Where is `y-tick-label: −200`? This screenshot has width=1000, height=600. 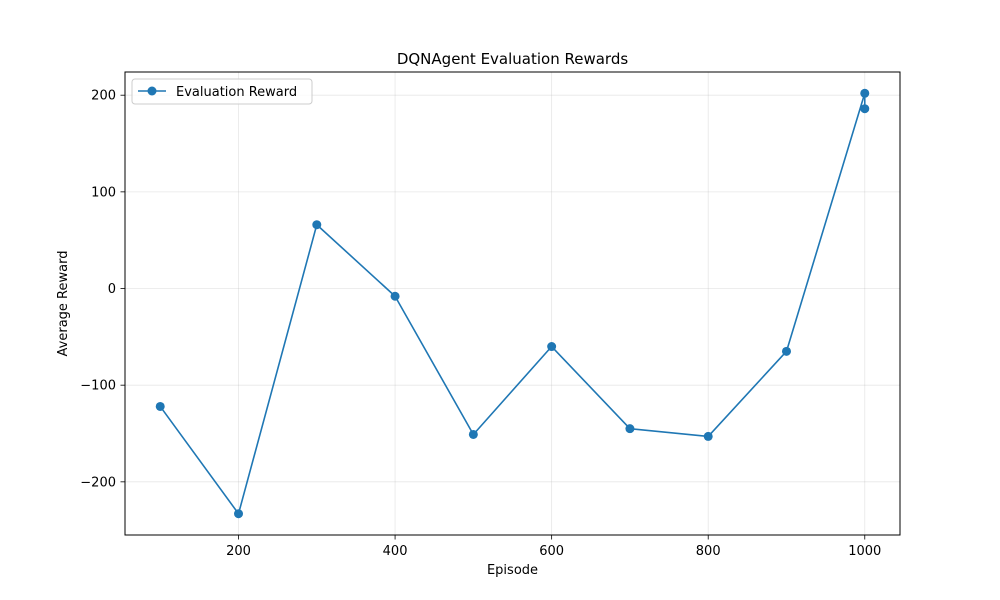
y-tick-label: −200 is located at coordinates (98, 482).